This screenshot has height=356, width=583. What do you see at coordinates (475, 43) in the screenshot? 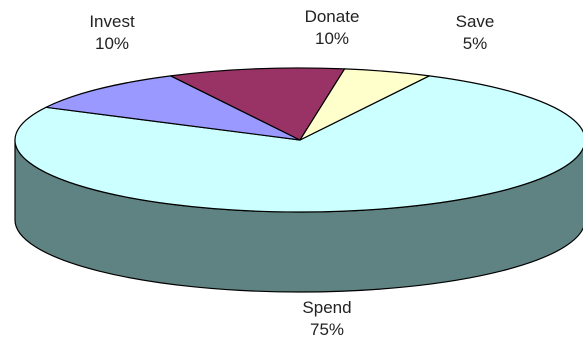
I see `slice-value-label-save: 5%` at bounding box center [475, 43].